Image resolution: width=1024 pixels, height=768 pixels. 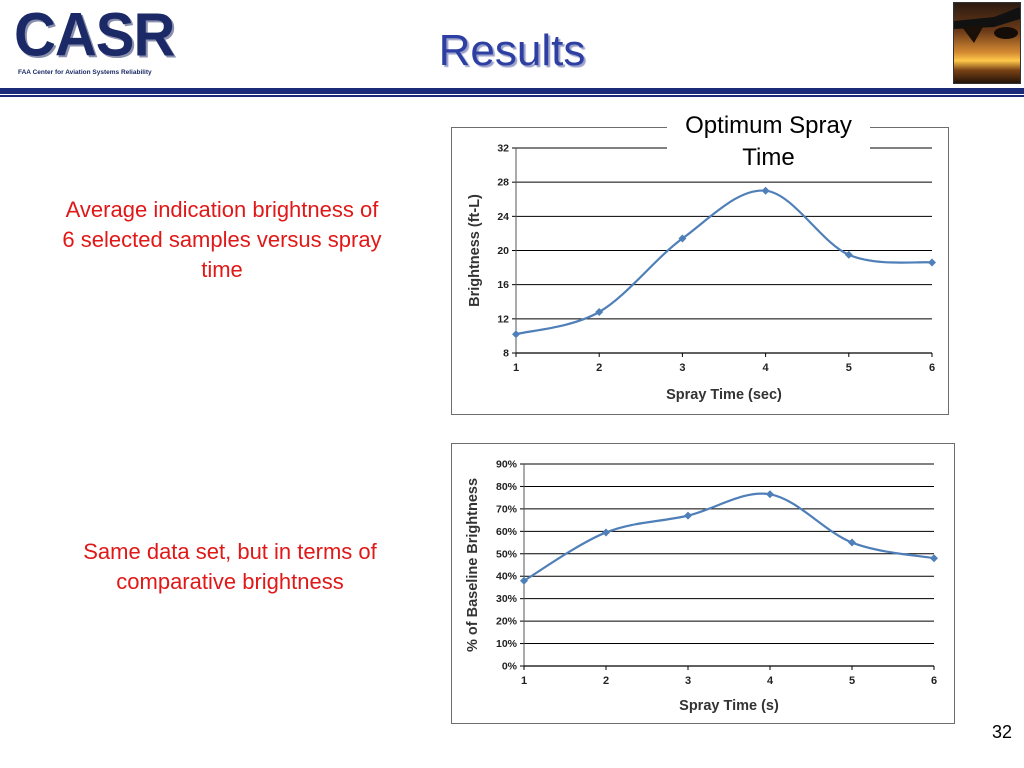 I want to click on y-tick-label: 60%, so click(x=507, y=532).